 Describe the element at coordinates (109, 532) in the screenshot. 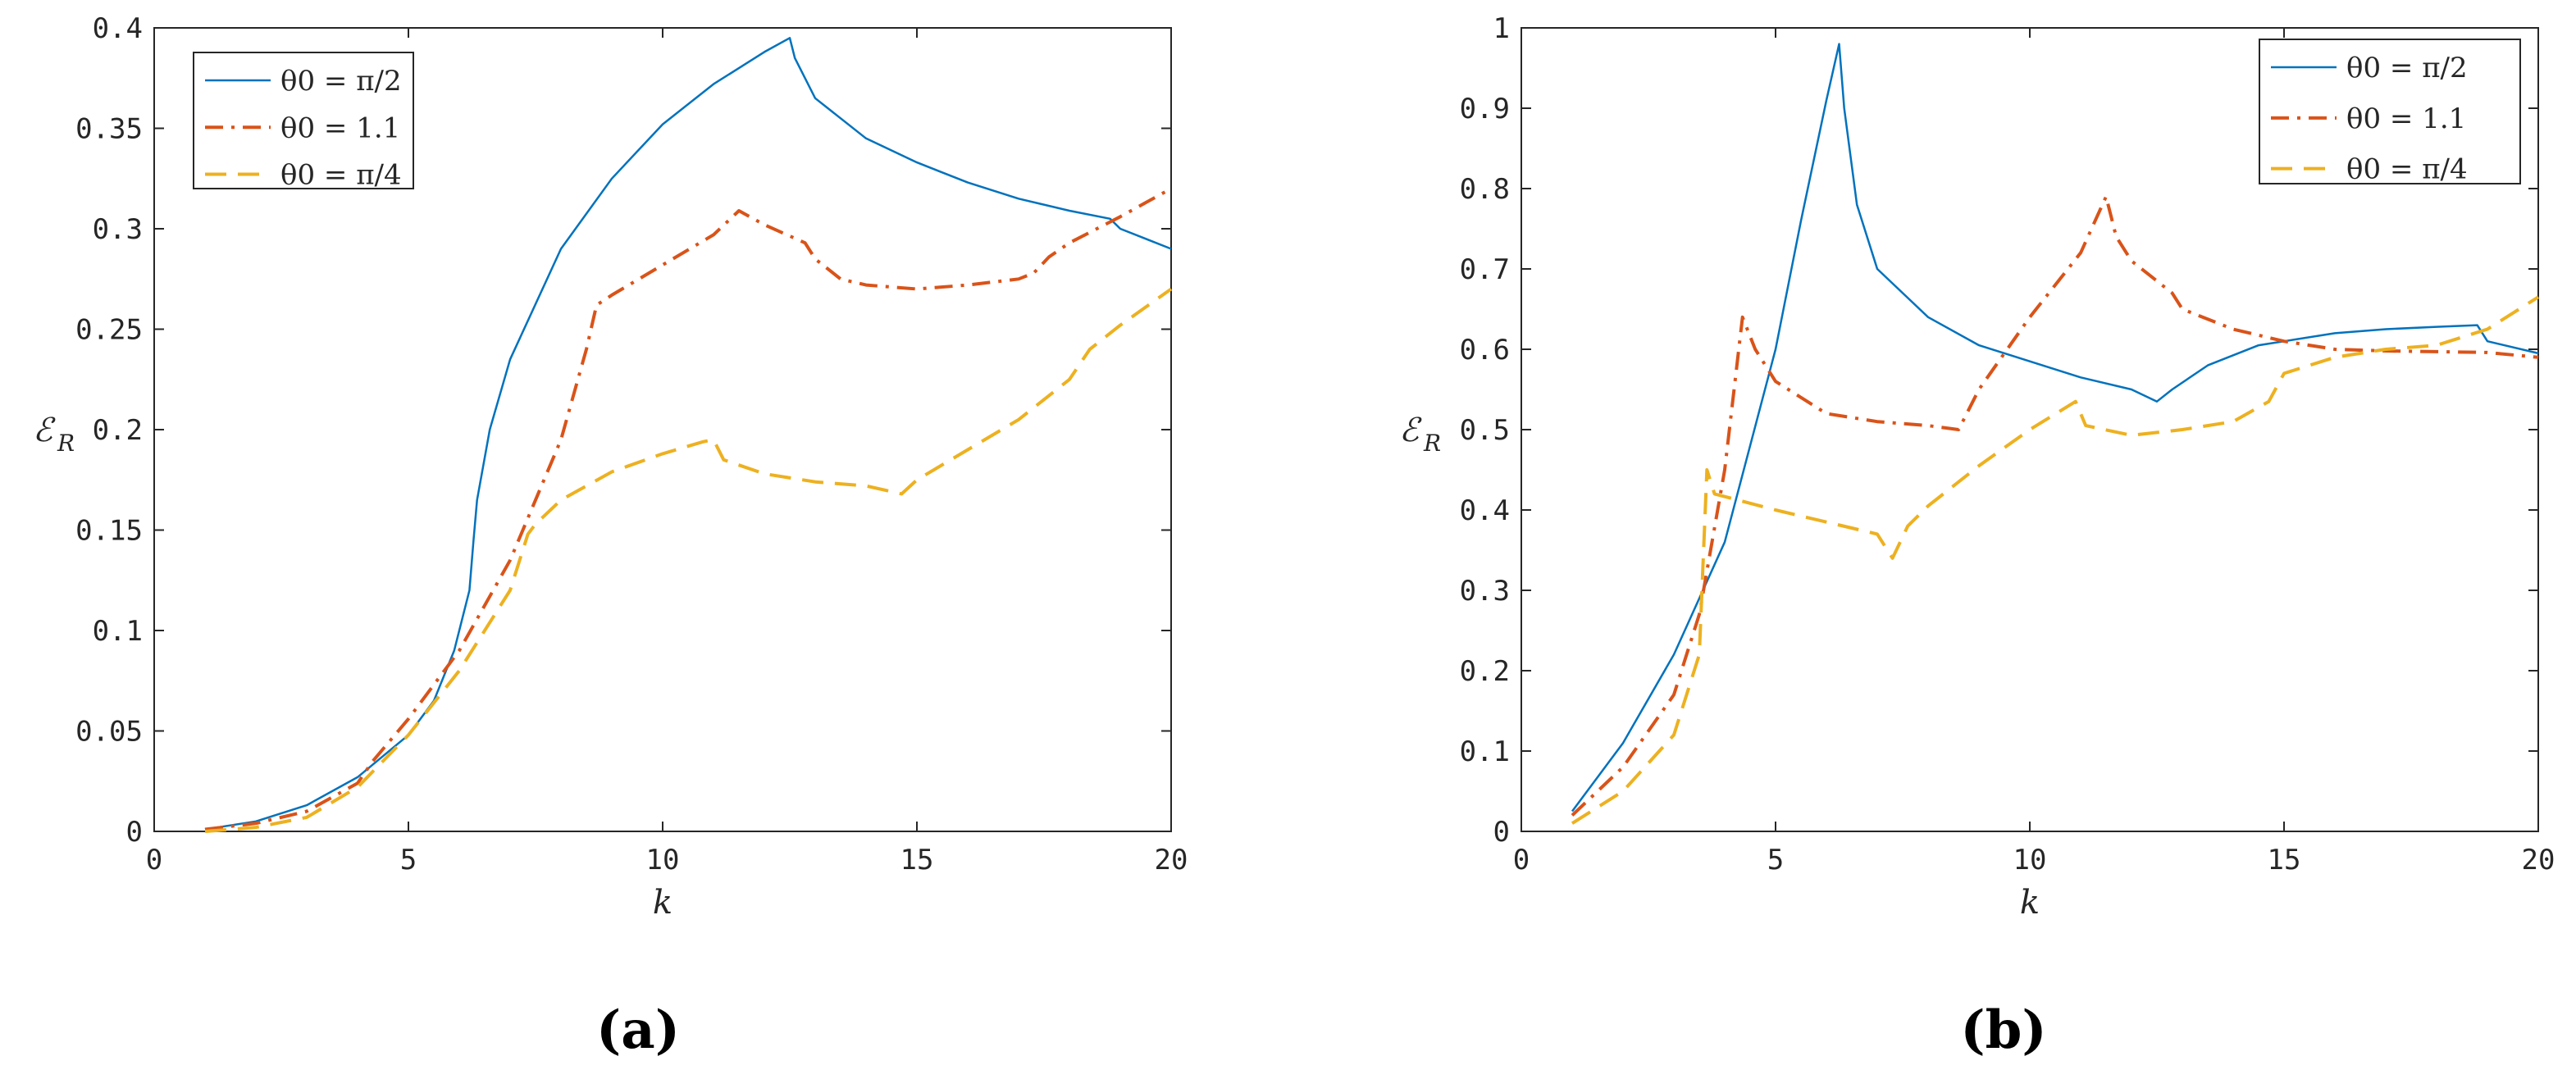

I see `y-tick-label: 0.15` at that location.